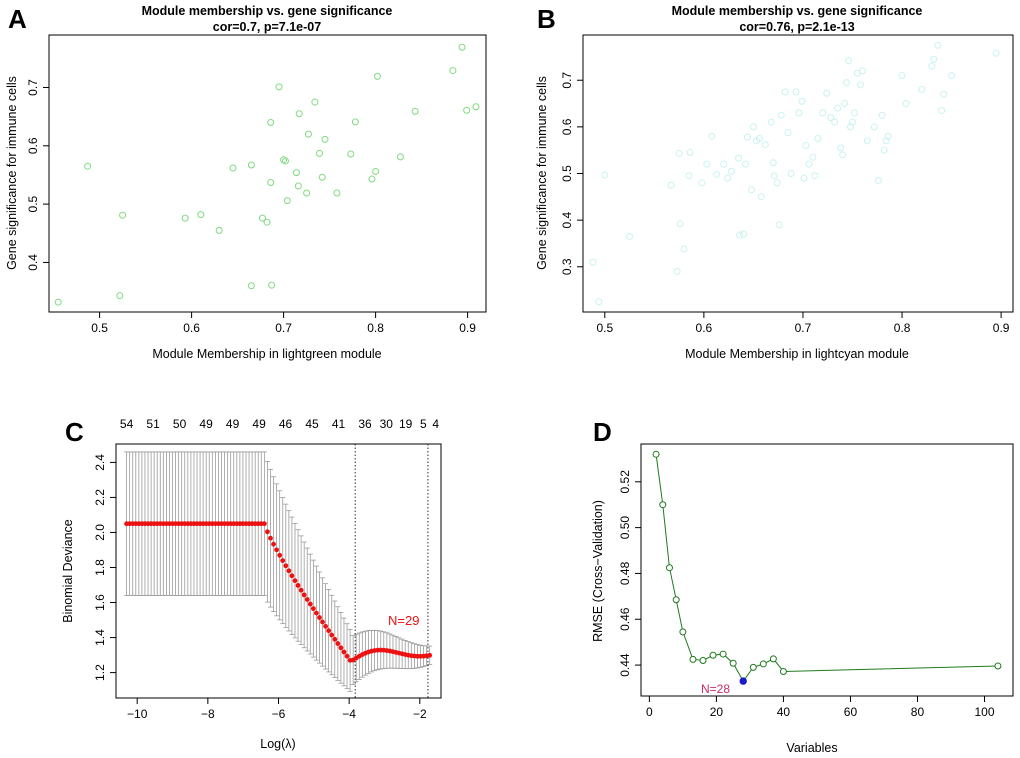  I want to click on panel-c-y-ticks: 1.2 1.4 1.6 1.8 2.0 2.2 2.4, so click(104, 567).